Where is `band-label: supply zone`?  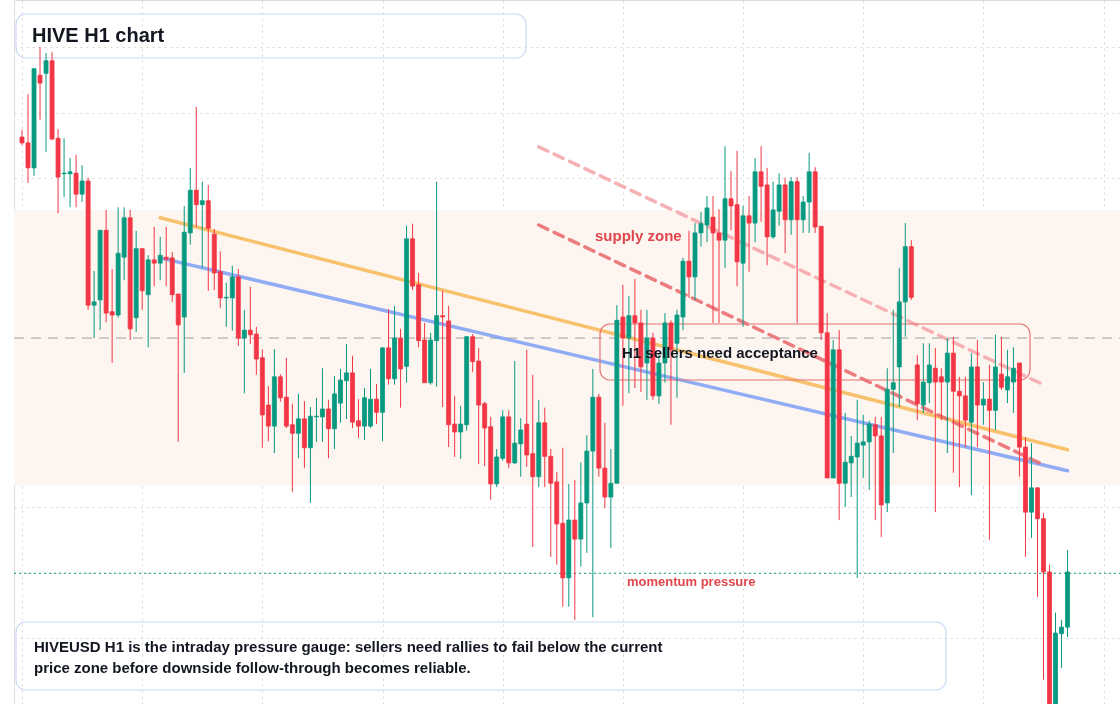 band-label: supply zone is located at coordinates (638, 235).